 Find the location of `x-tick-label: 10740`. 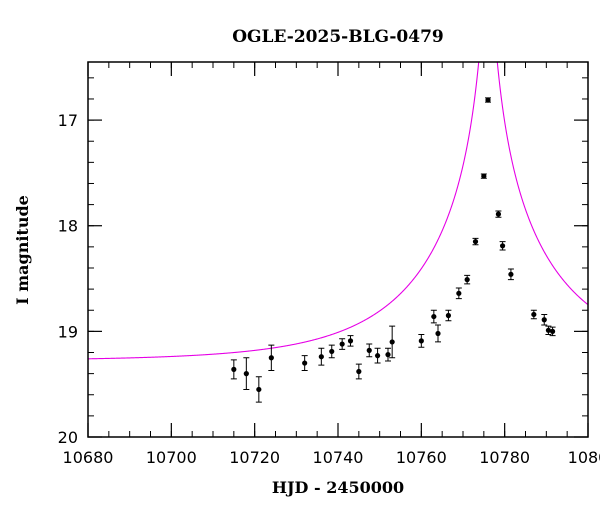

x-tick-label: 10740 is located at coordinates (338, 457).